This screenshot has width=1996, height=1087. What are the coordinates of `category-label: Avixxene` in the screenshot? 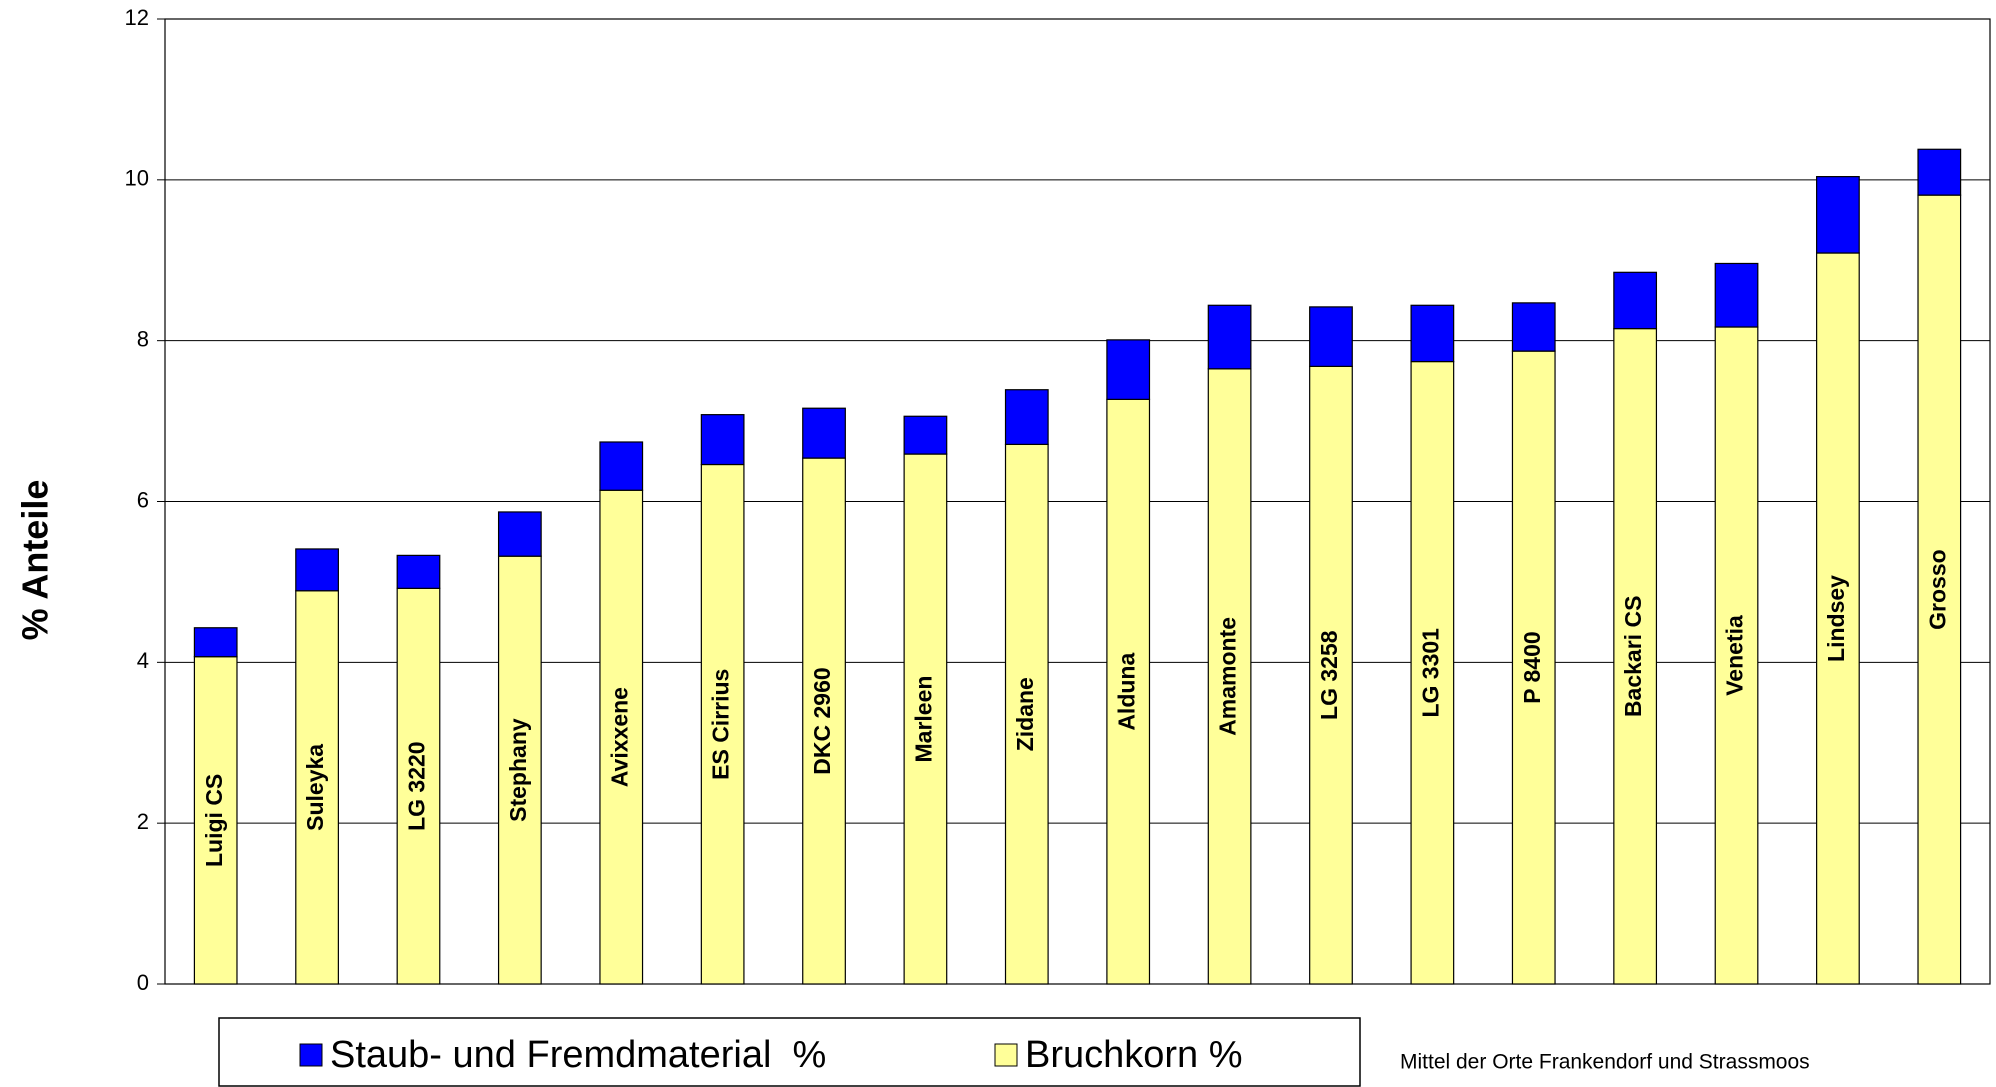 It's located at (619, 737).